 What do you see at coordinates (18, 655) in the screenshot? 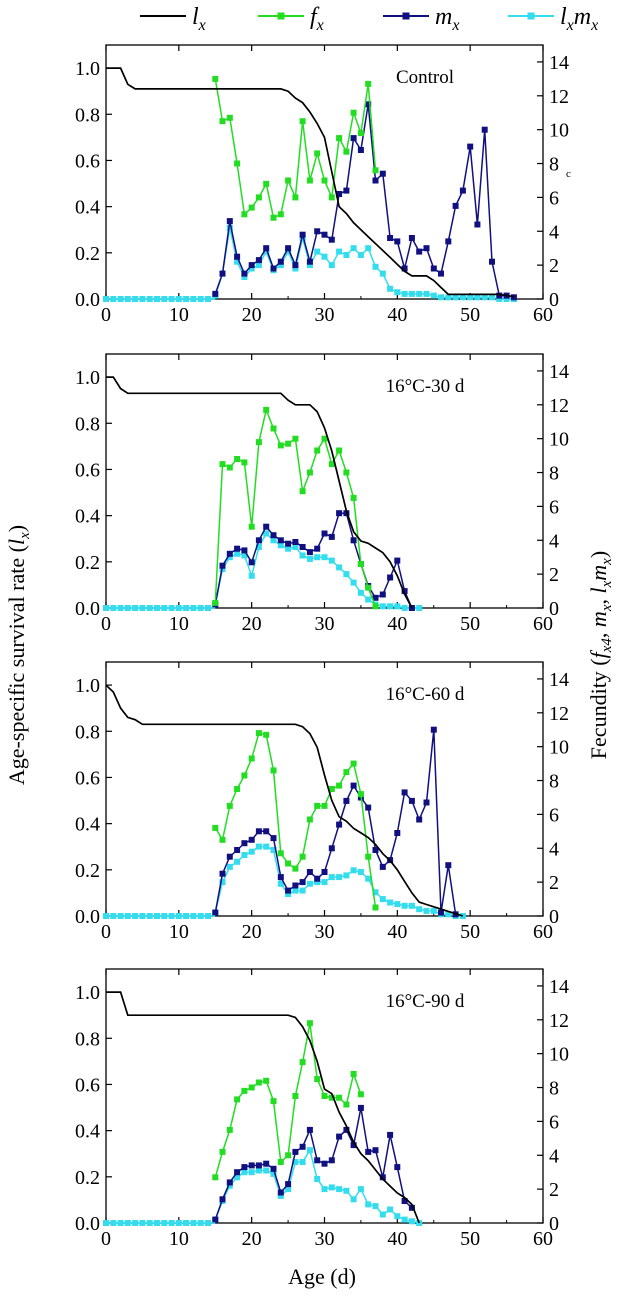
I see `y-axis-label-left: Age-specific survival rate (lx)` at bounding box center [18, 655].